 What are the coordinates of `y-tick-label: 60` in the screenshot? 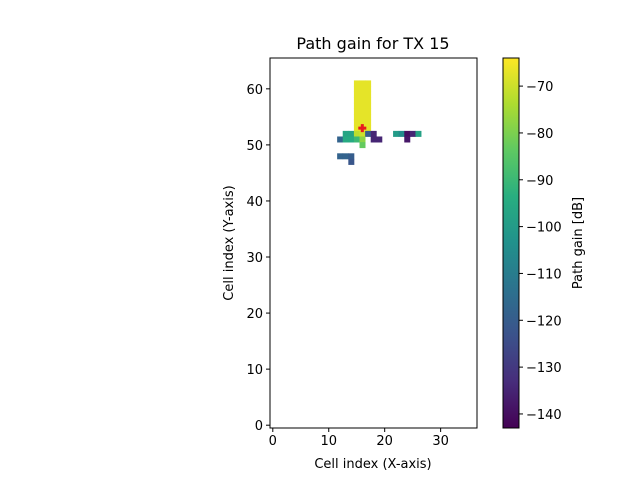 It's located at (254, 90).